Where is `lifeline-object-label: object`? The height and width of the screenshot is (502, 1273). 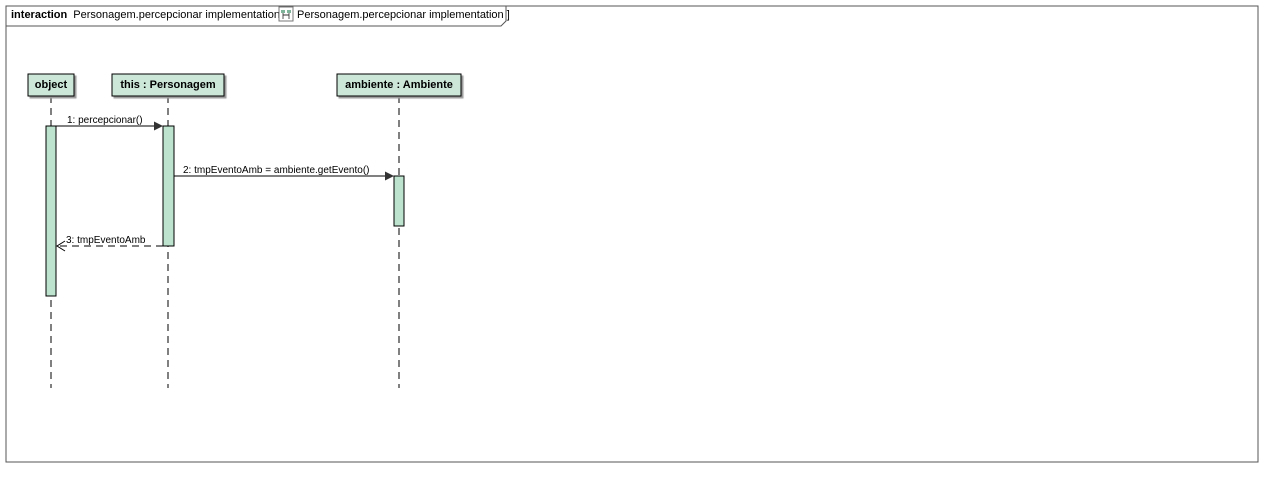 lifeline-object-label: object is located at coordinates (51, 85).